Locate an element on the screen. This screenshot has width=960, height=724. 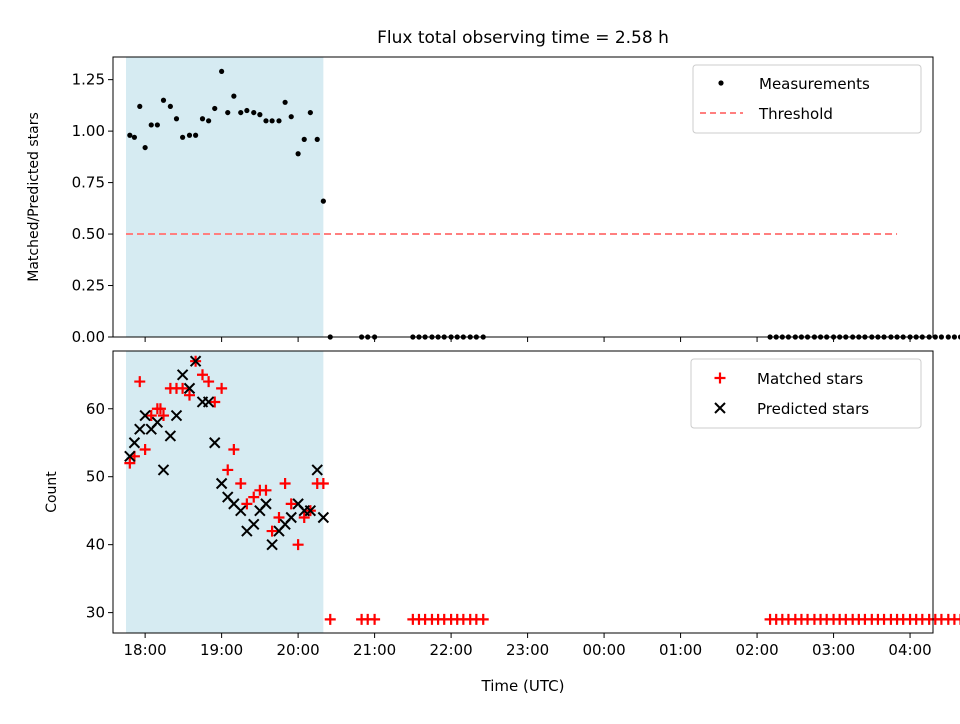
y-tick-label: 1.25 is located at coordinates (88, 80).